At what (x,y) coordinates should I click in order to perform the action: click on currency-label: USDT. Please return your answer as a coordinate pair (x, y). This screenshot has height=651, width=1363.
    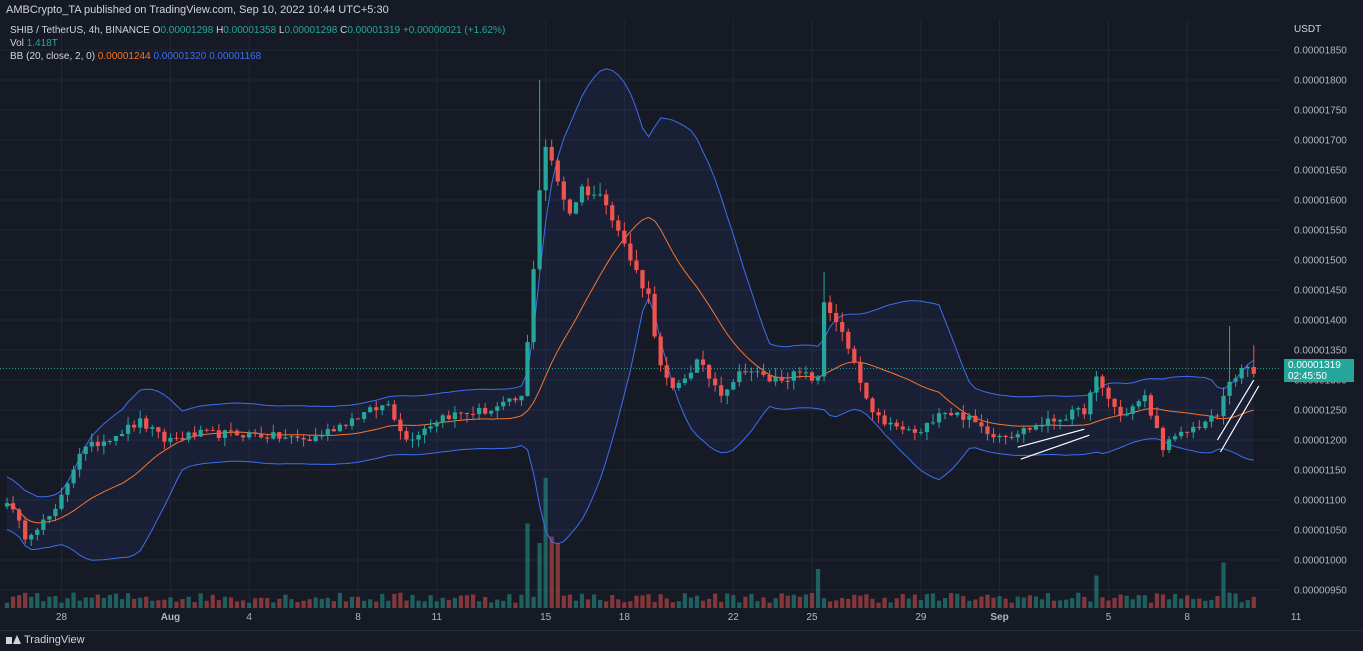
    Looking at the image, I should click on (1308, 29).